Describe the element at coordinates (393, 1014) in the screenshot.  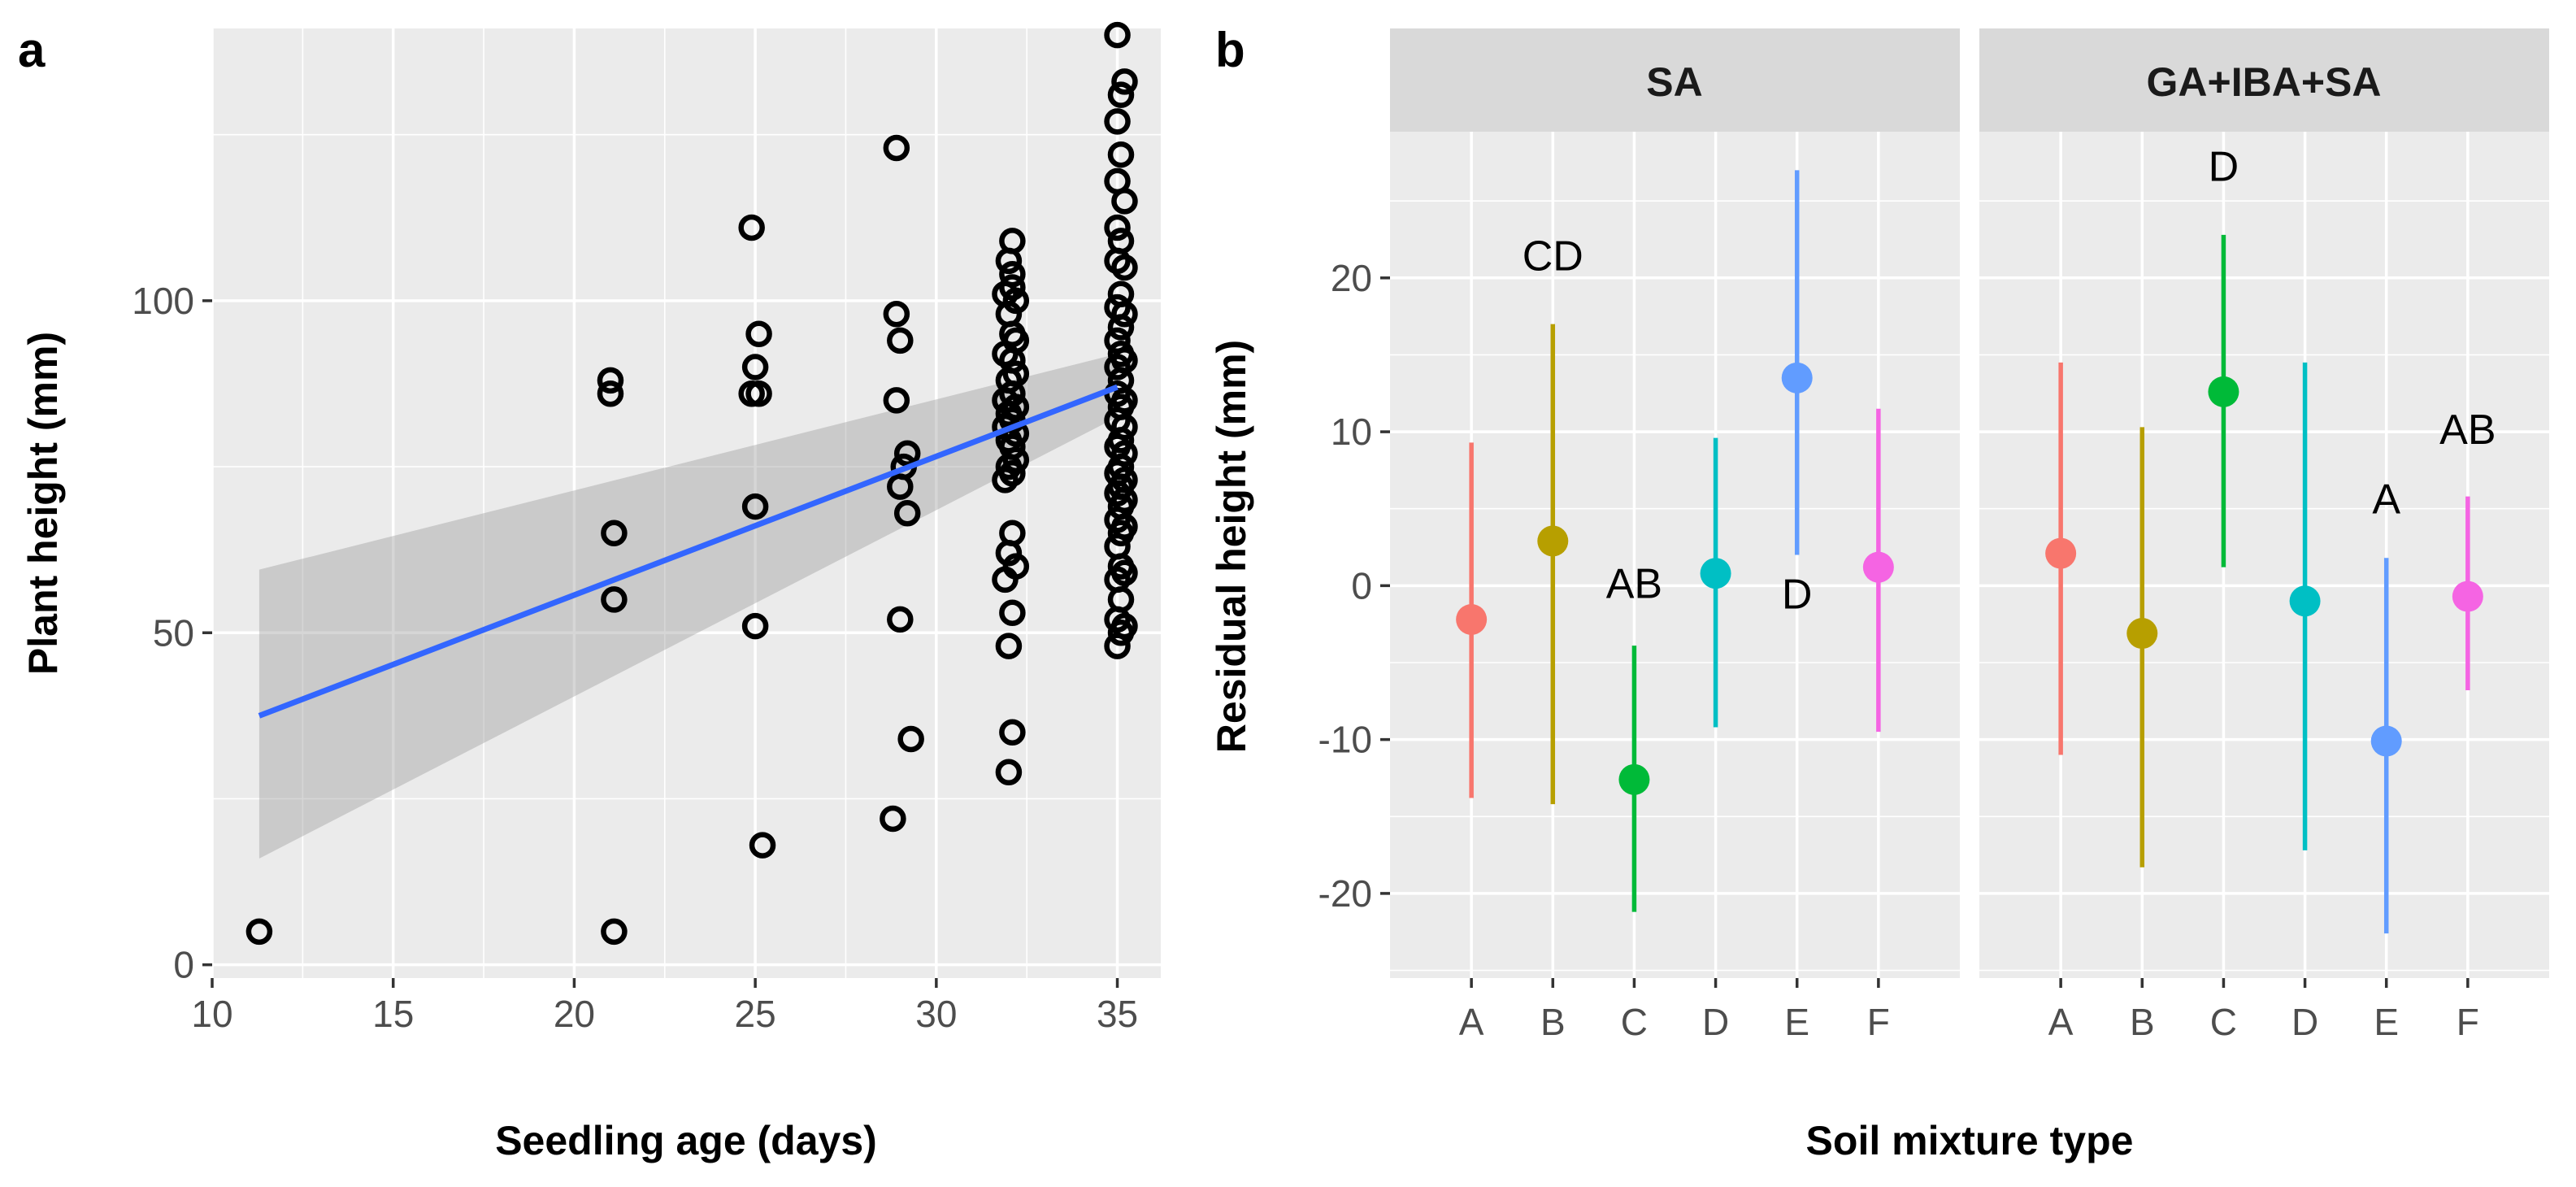
I see `x-tick-label: 15` at that location.